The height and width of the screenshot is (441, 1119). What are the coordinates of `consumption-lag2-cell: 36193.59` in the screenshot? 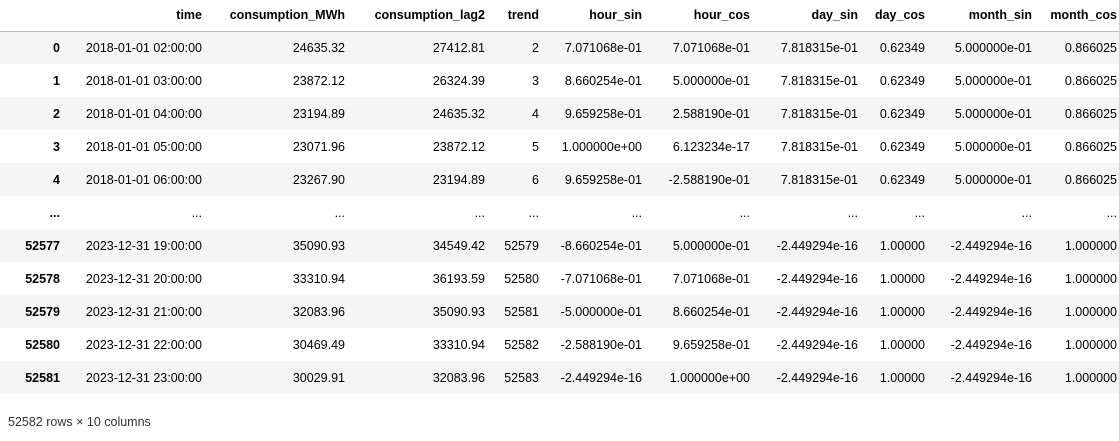 It's located at (458, 278).